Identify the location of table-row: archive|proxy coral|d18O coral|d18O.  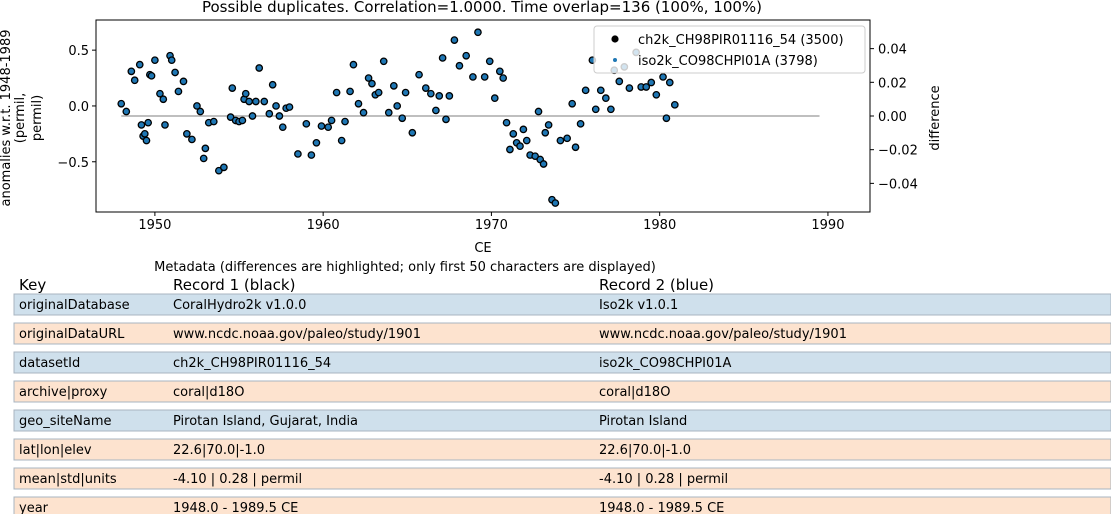
(562, 391).